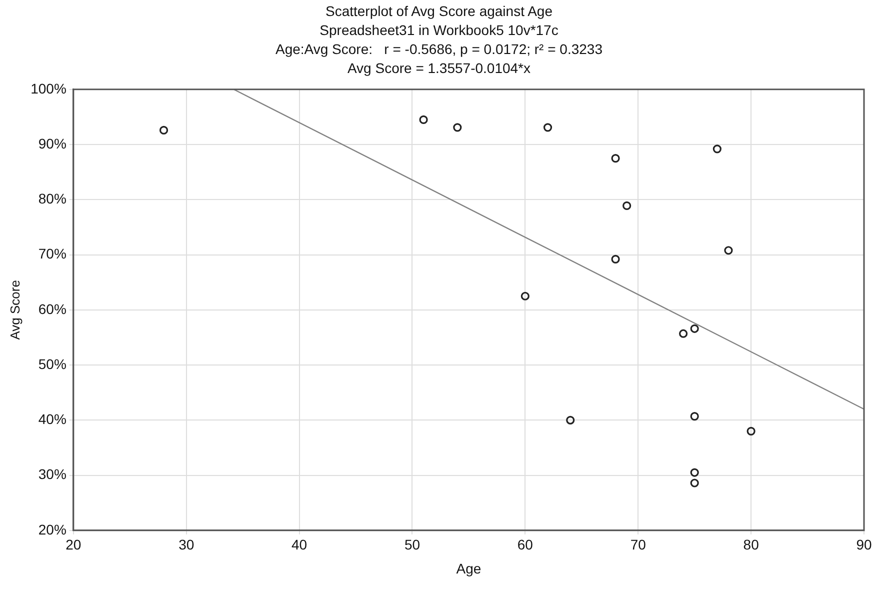 This screenshot has height=590, width=878. Describe the element at coordinates (412, 544) in the screenshot. I see `x-tick-label: 50` at that location.